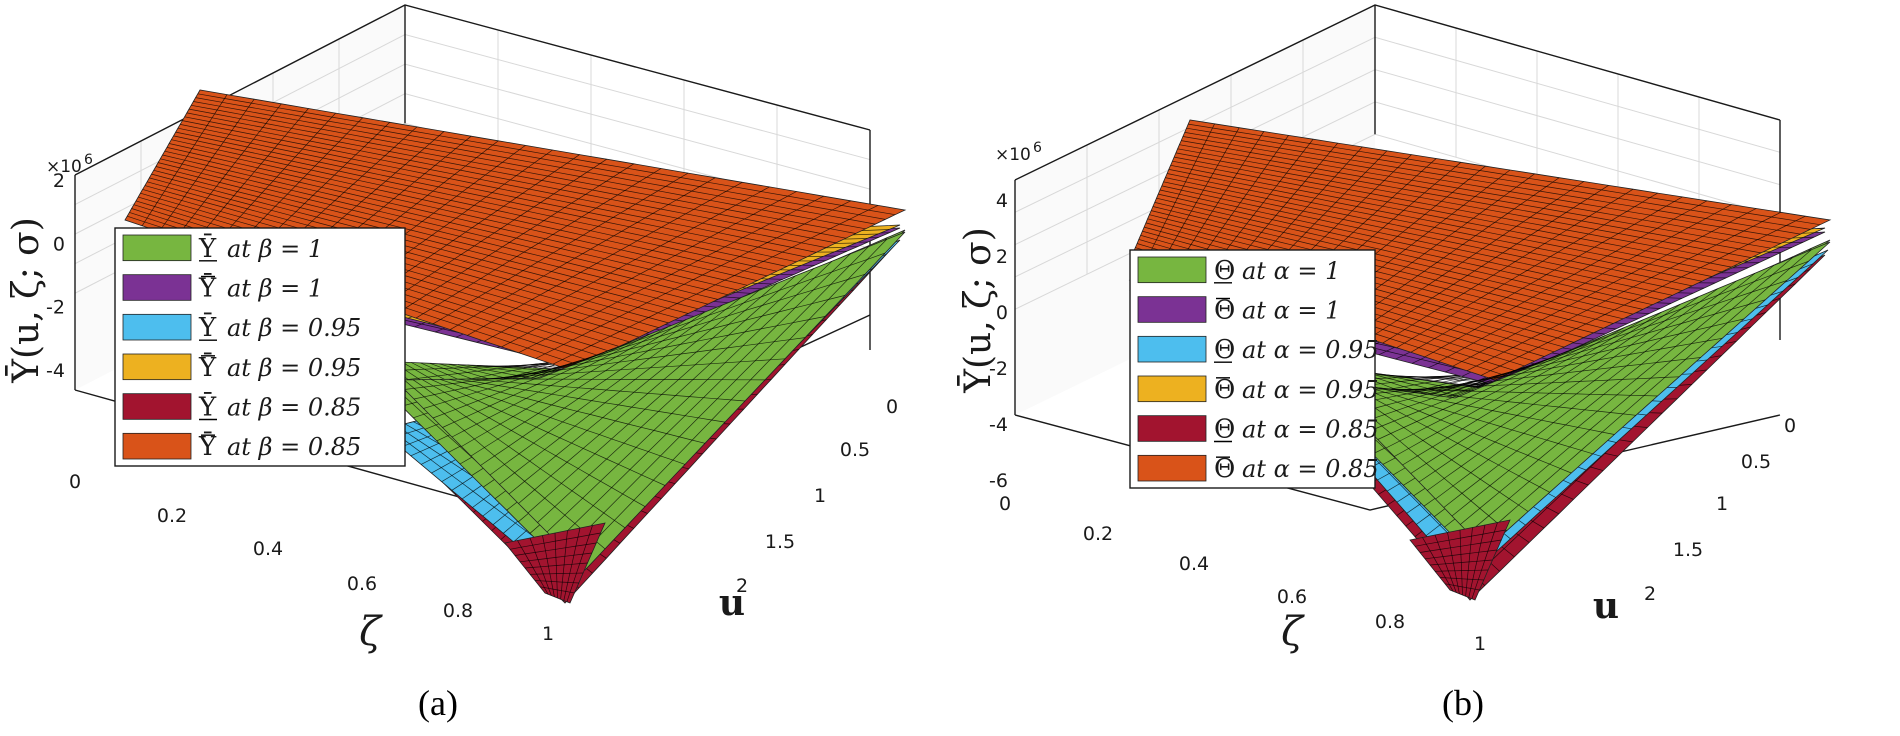 The height and width of the screenshot is (736, 1900). What do you see at coordinates (1310, 469) in the screenshot?
I see `legend-label: at α = 0.85` at bounding box center [1310, 469].